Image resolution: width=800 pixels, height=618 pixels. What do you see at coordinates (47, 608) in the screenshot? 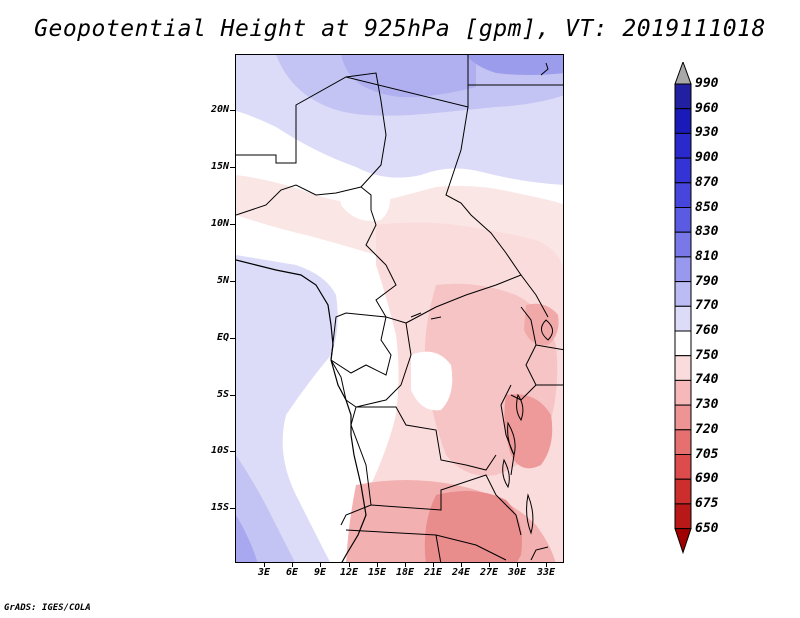
I see `footer-credit: GrADS: IGES/COLA` at bounding box center [47, 608].